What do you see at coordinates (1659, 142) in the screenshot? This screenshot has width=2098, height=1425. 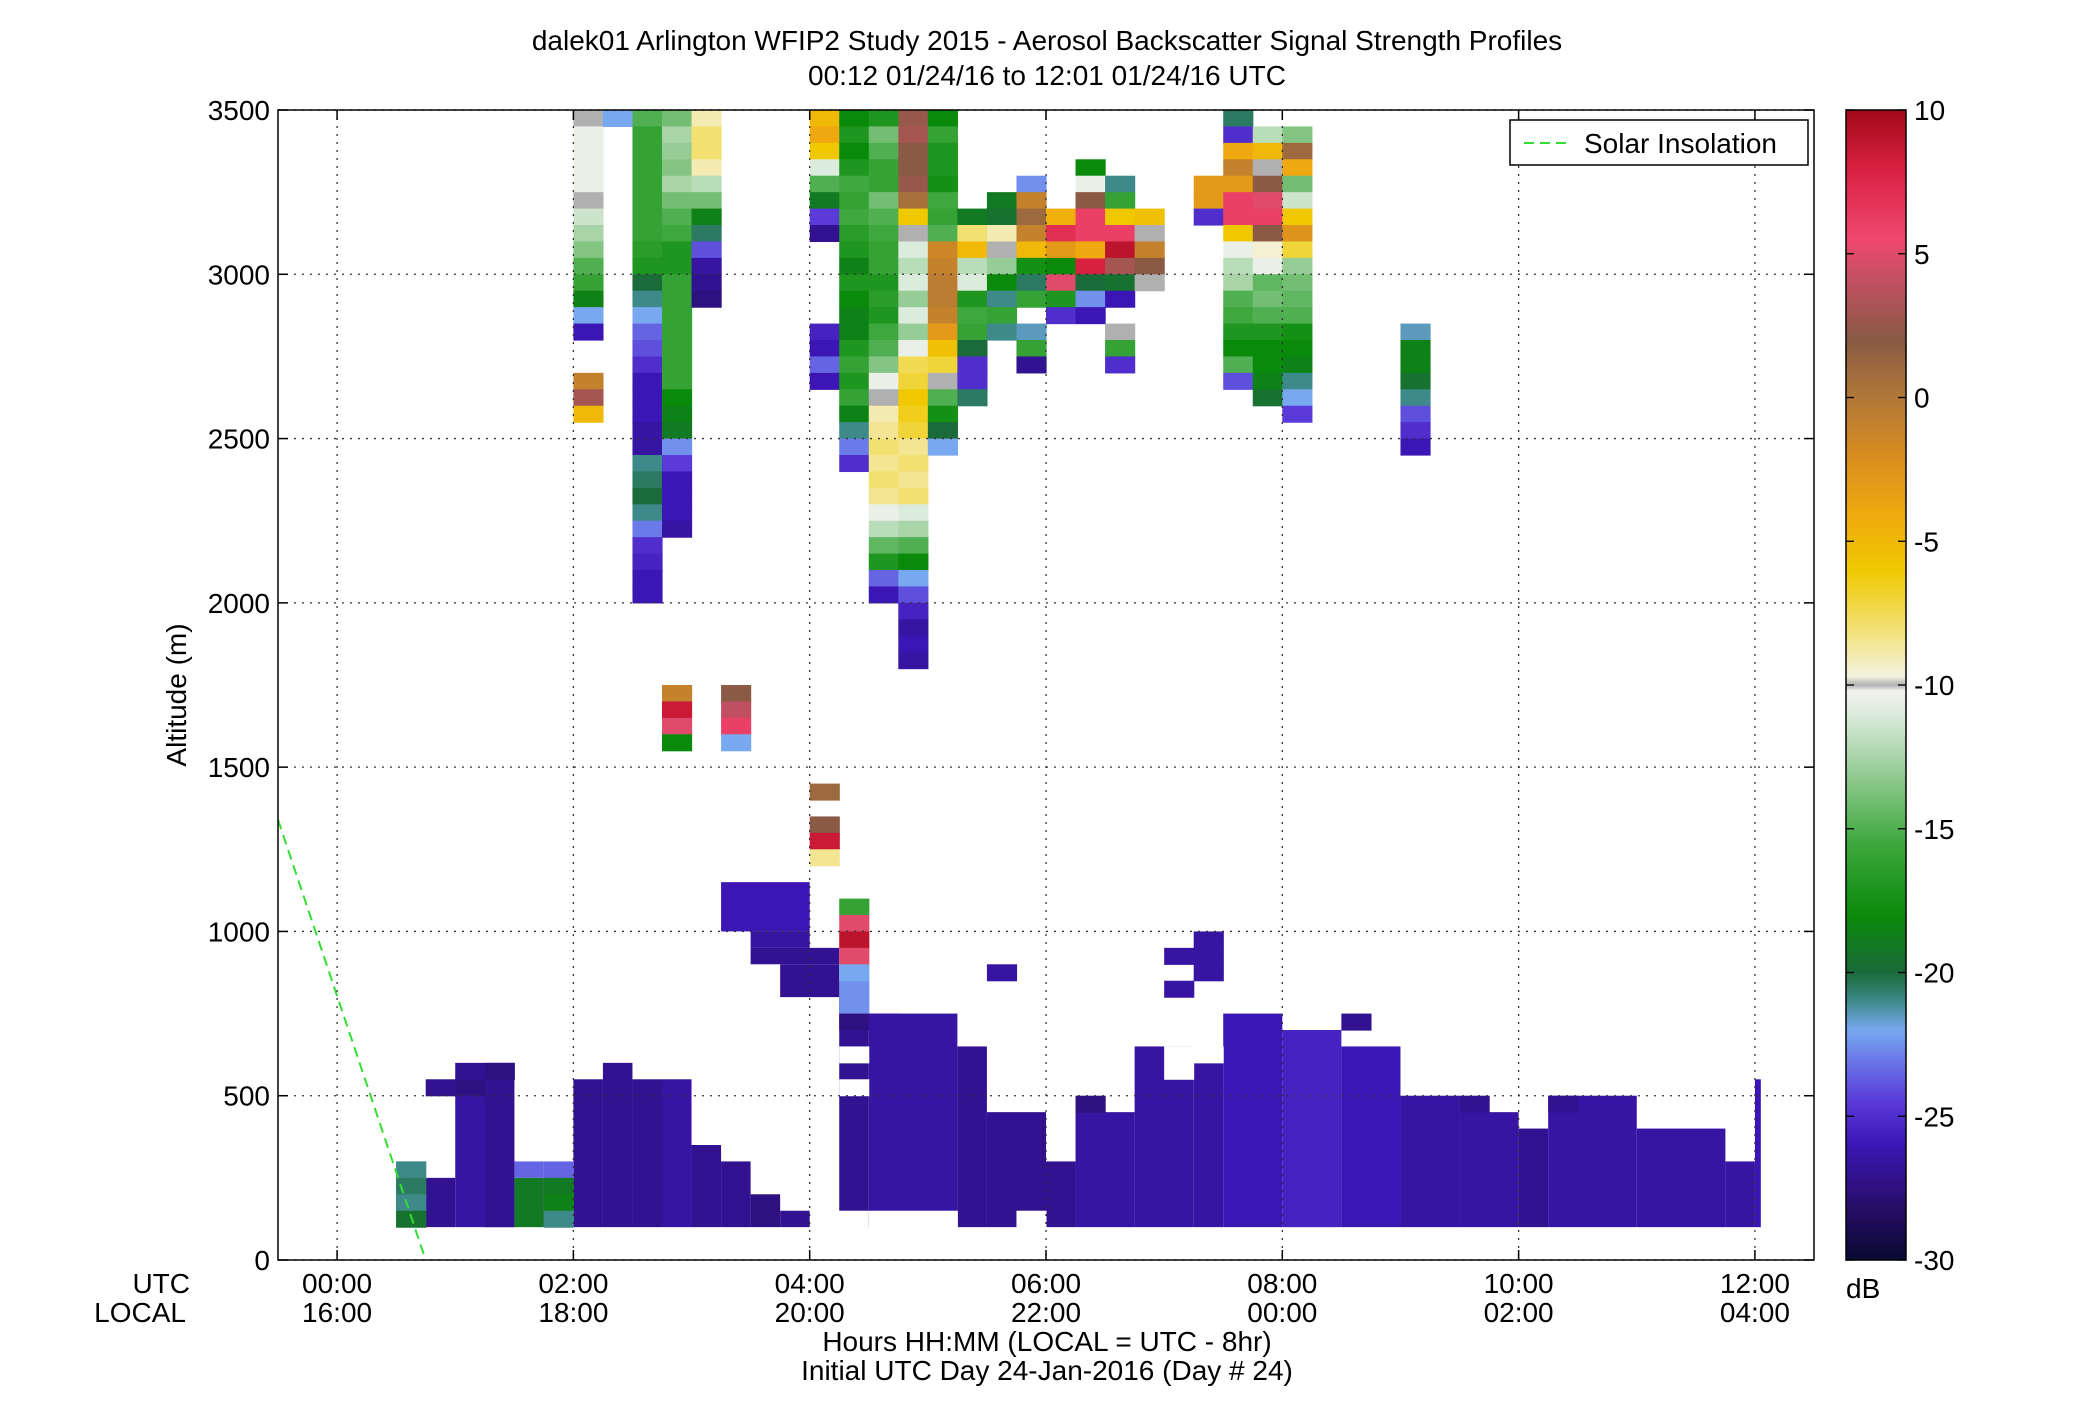 I see `legend: Solar Insolation` at bounding box center [1659, 142].